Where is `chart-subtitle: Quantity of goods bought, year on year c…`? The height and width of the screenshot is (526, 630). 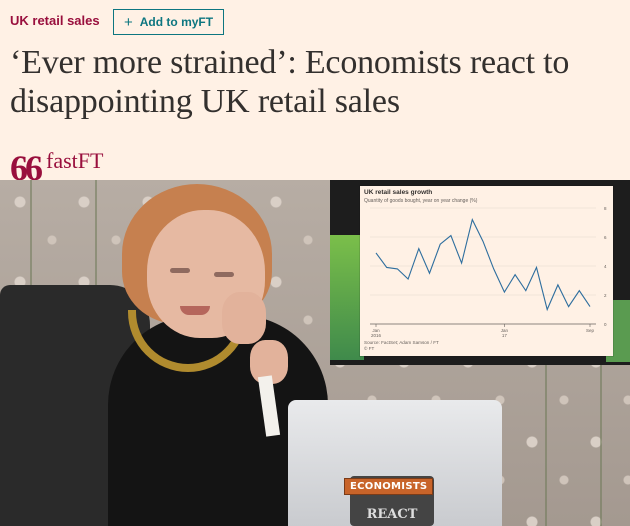
chart-subtitle: Quantity of goods bought, year on year c… is located at coordinates (421, 201).